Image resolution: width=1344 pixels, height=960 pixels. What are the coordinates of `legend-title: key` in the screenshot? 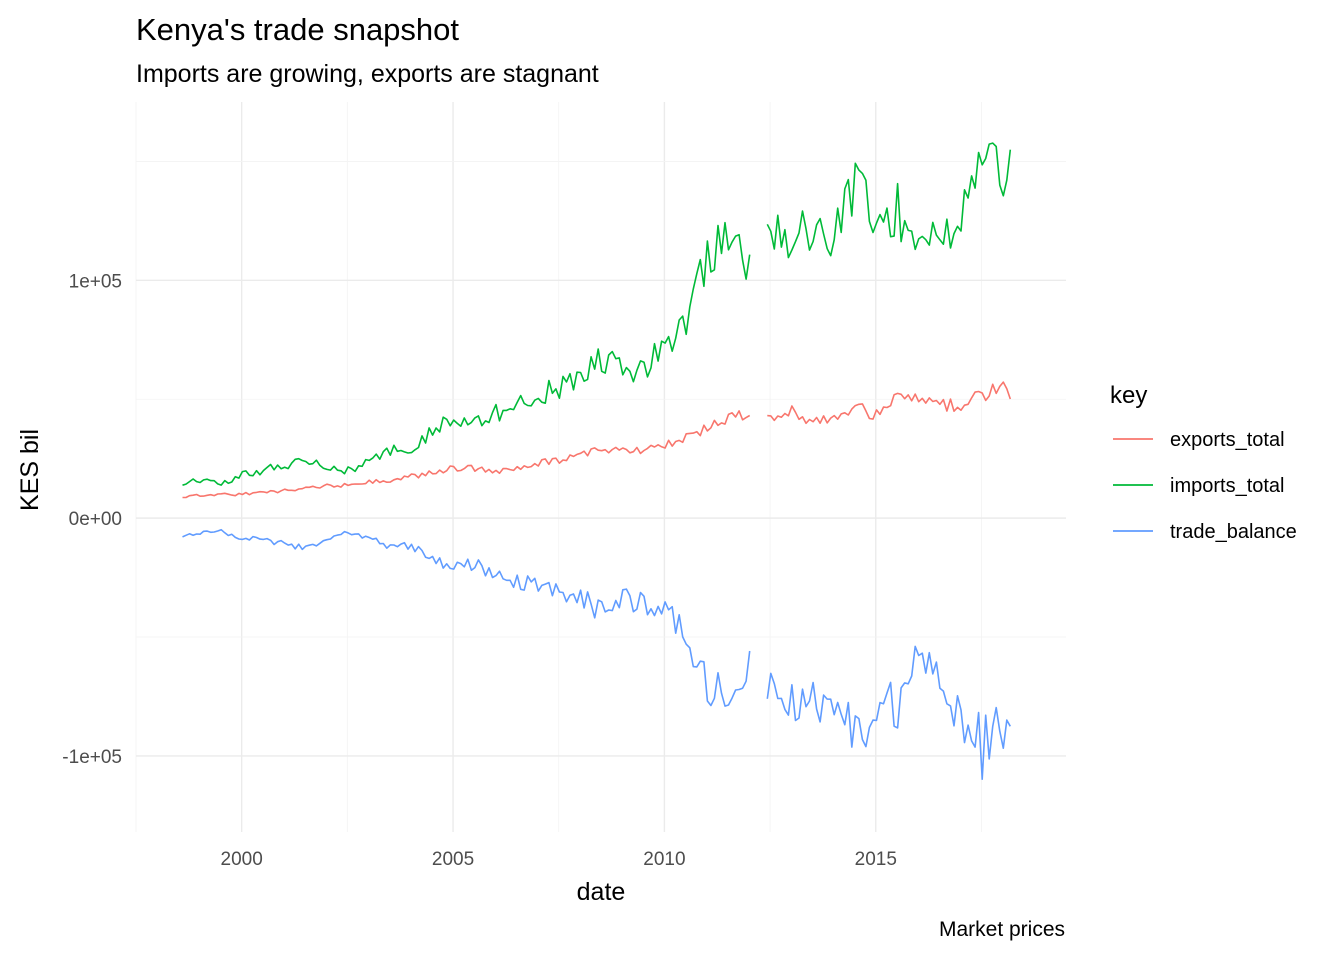 It's located at (1128, 395).